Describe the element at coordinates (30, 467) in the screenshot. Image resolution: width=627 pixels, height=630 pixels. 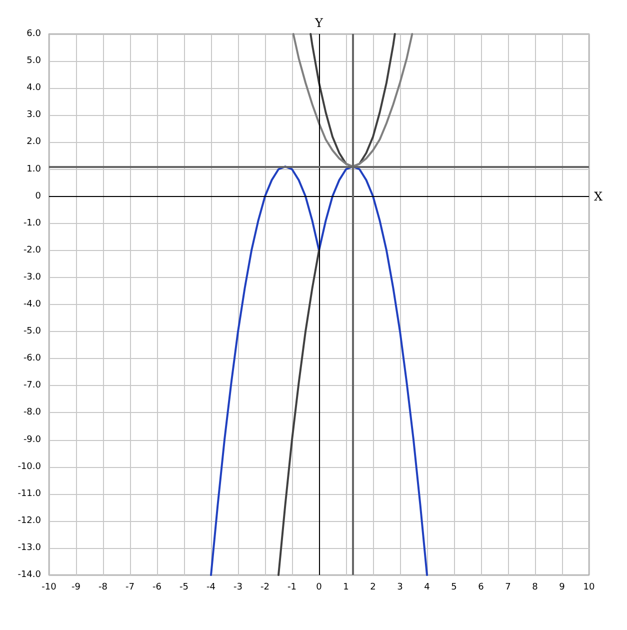
I see `y-tick-label: -10.0` at that location.